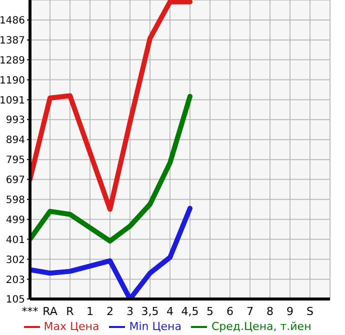 This screenshot has width=345, height=335. I want to click on x-tick-label: 5, so click(210, 311).